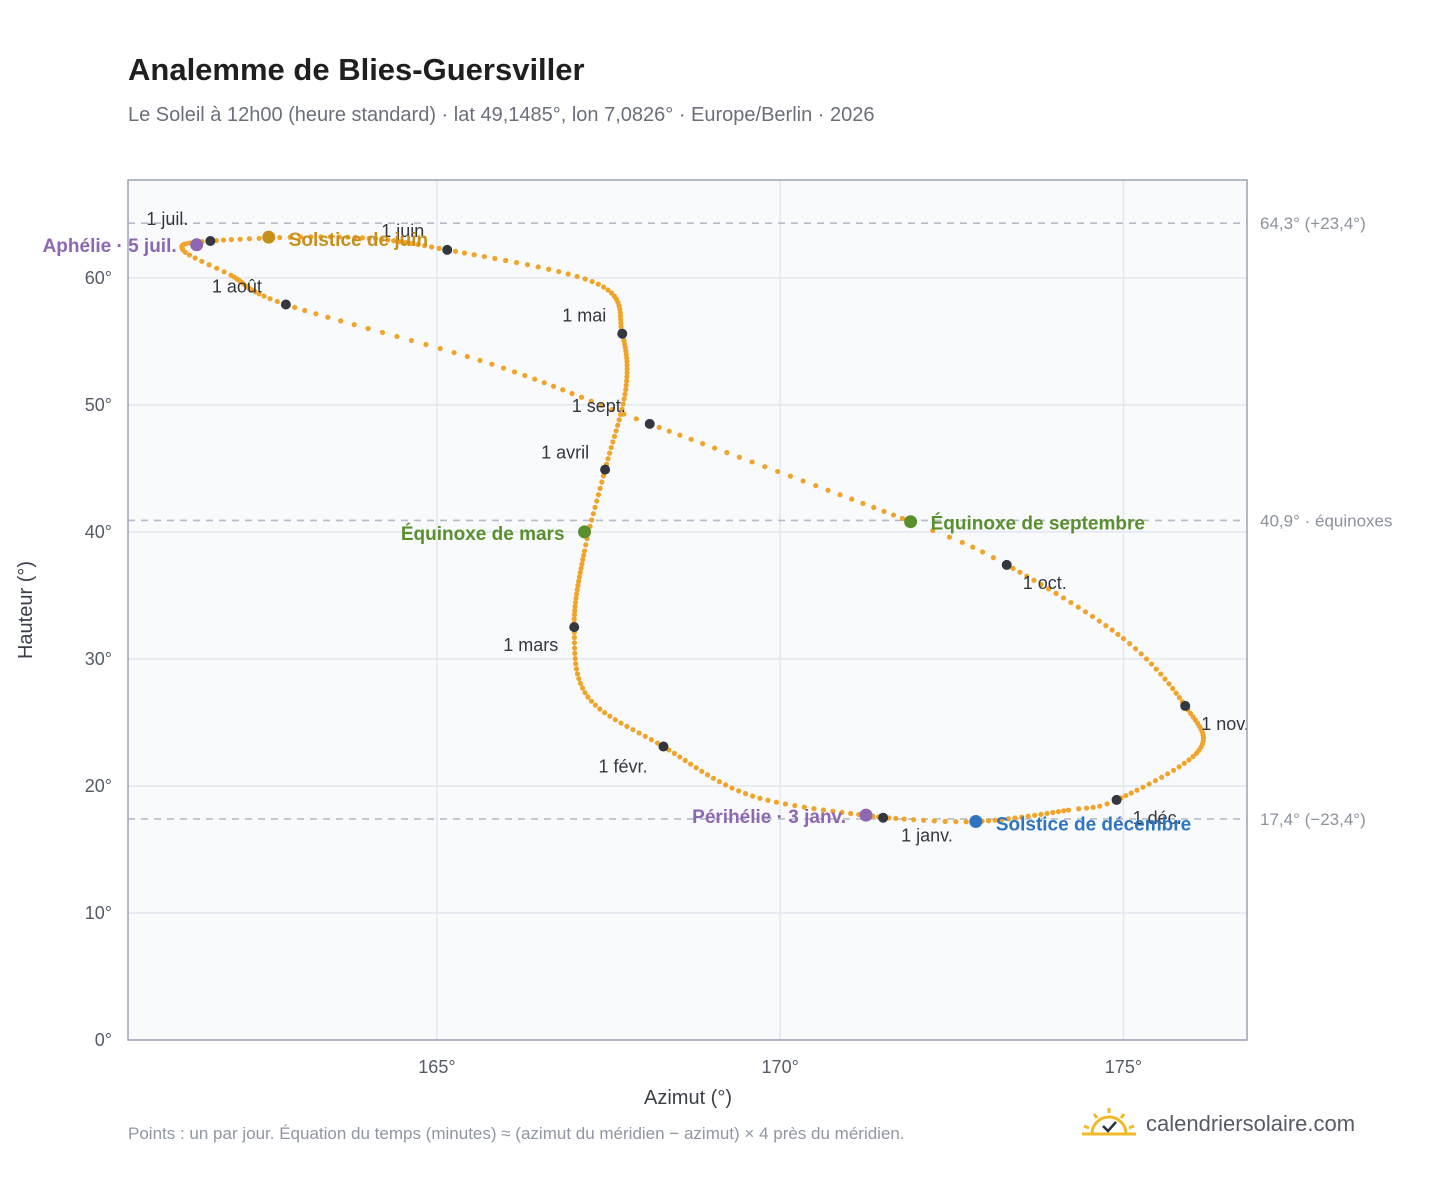 The height and width of the screenshot is (1188, 1448). I want to click on event-marker-label: Aphélie · 5 juil., so click(110, 246).